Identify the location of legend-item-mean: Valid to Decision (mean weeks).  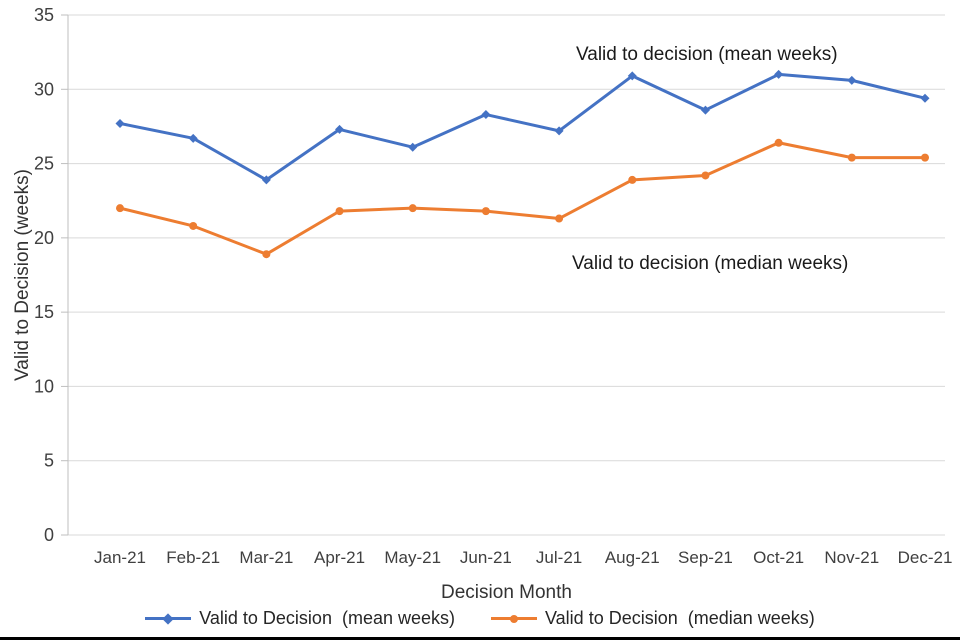
(300, 618).